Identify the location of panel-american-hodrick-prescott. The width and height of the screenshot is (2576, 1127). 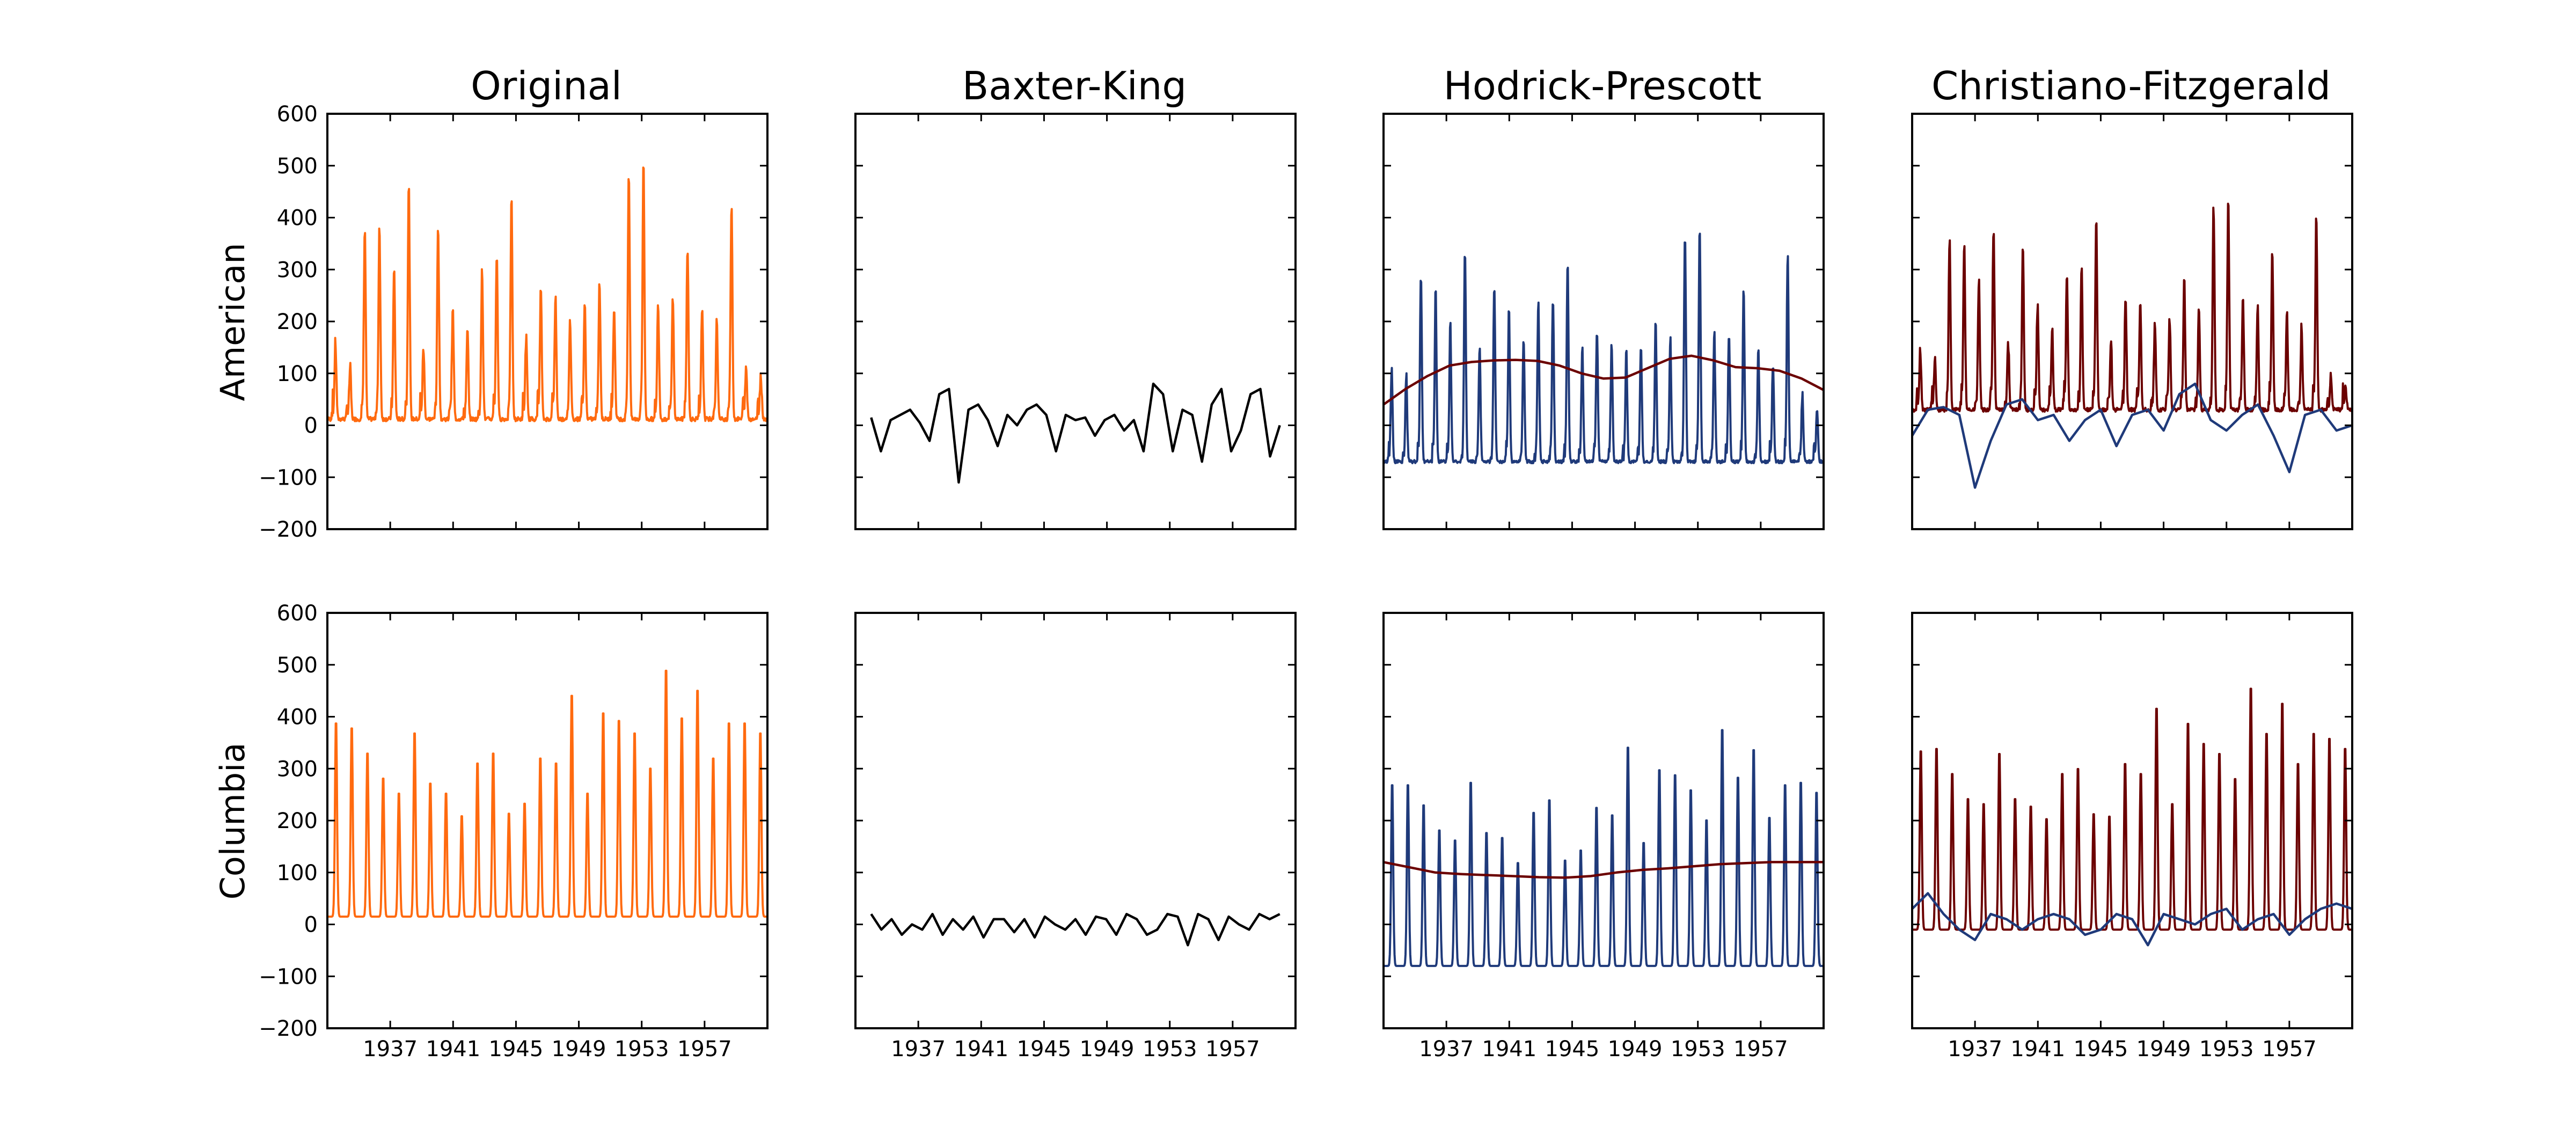
(1603, 321).